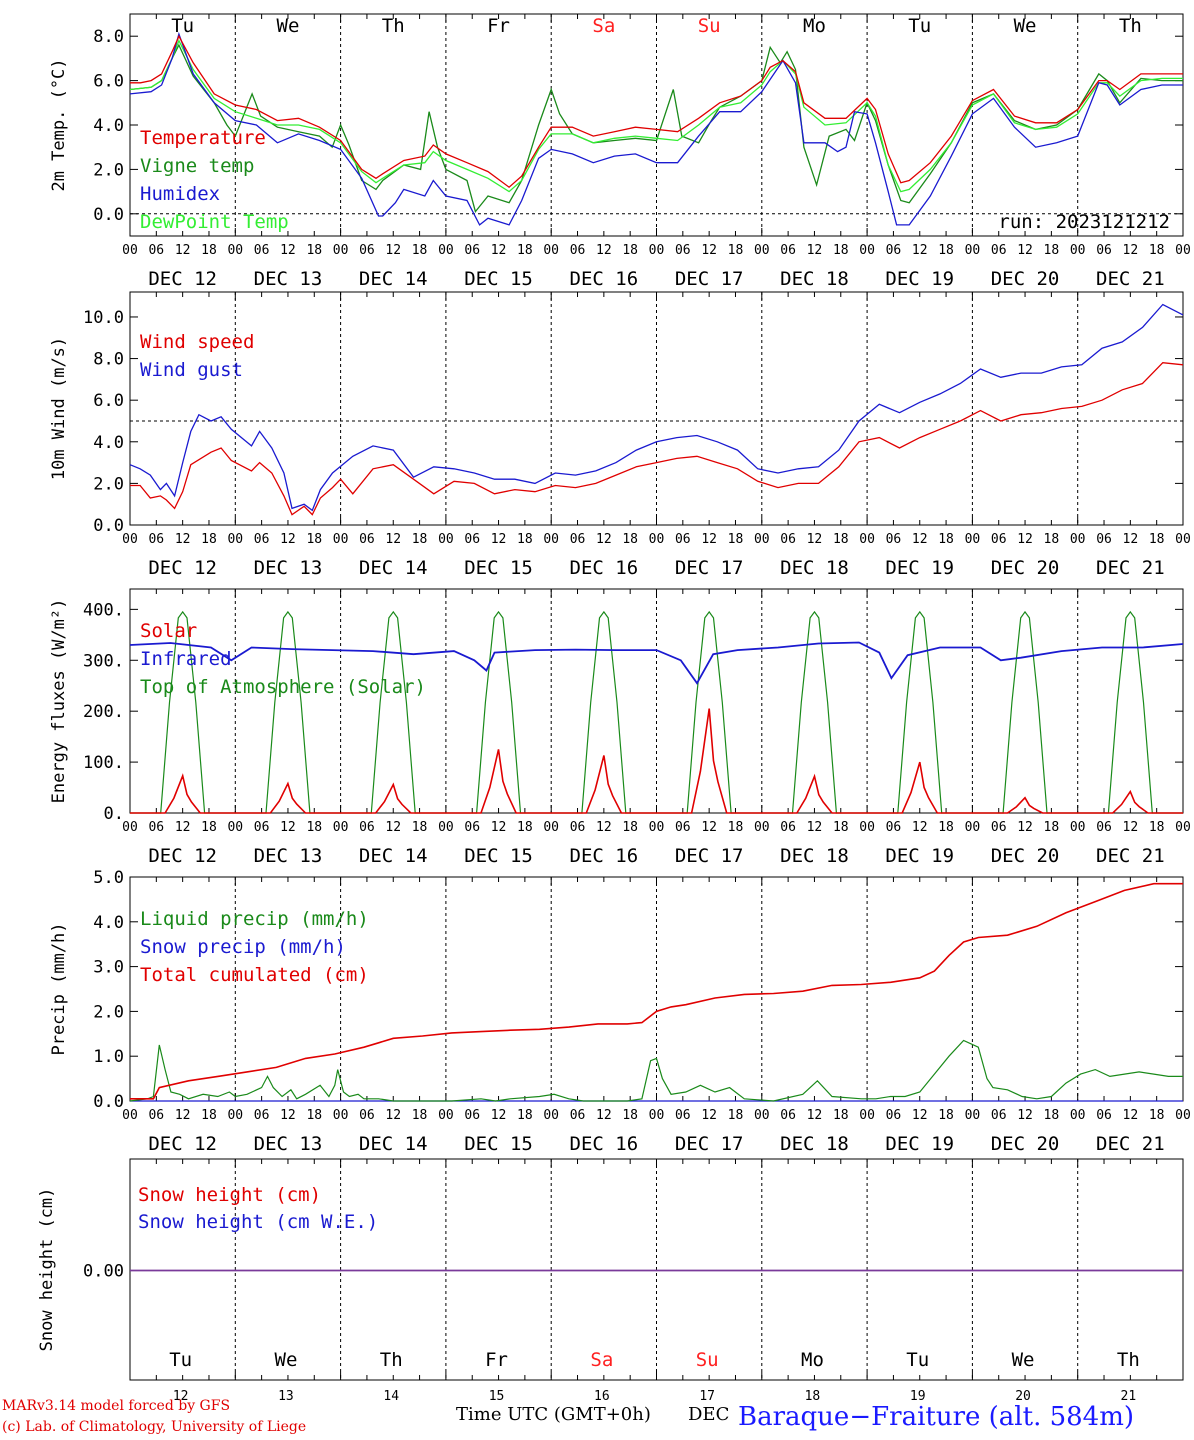  Describe the element at coordinates (191, 370) in the screenshot. I see `panel-2-legend-1: Wind gust` at that location.